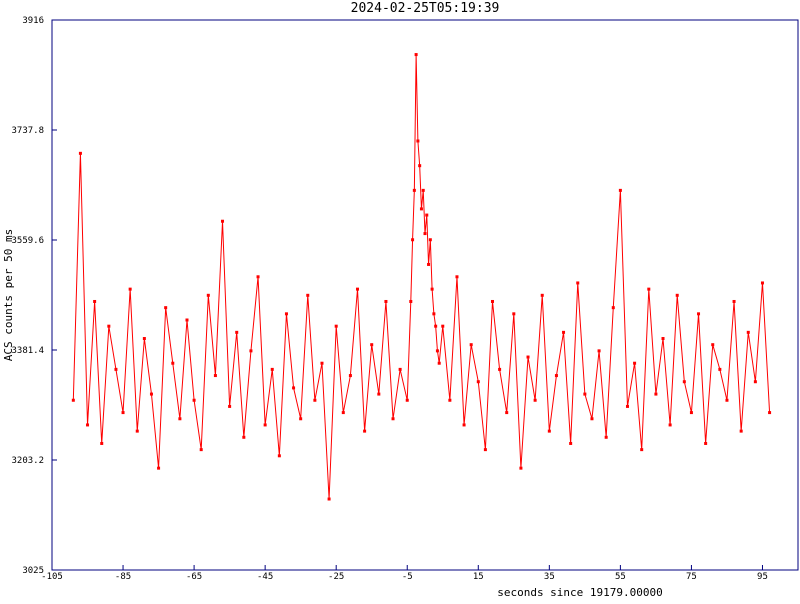 This screenshot has height=604, width=800. Describe the element at coordinates (27, 461) in the screenshot. I see `y-tick-label: 3203.2` at that location.